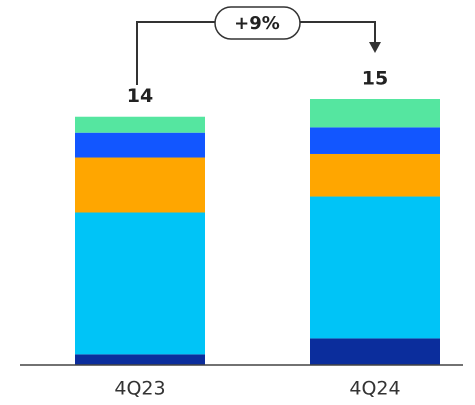 This screenshot has height=405, width=475. Describe the element at coordinates (375, 47) in the screenshot. I see `arrow-head` at that location.